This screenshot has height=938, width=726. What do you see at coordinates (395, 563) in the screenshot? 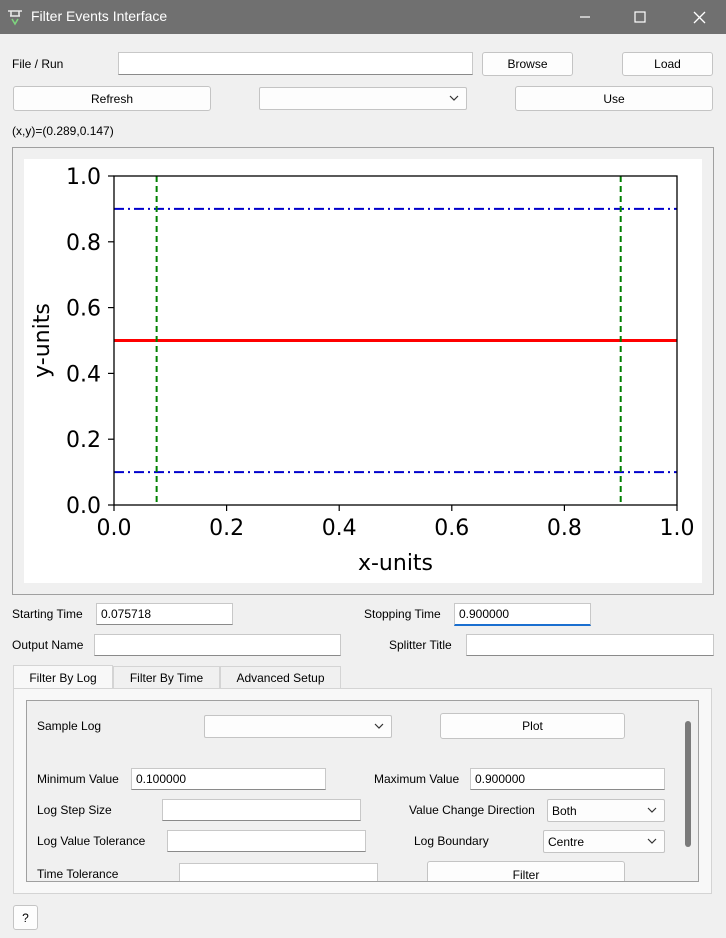
I see `x-axis-label: x-units` at bounding box center [395, 563].